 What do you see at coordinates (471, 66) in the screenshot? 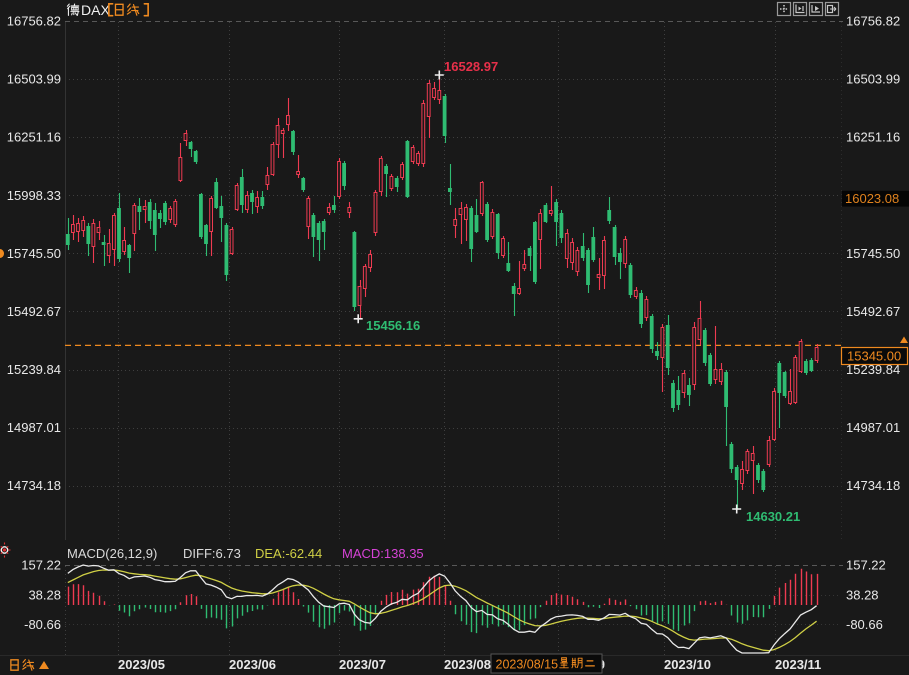
I see `svg-text: 16528.97` at bounding box center [471, 66].